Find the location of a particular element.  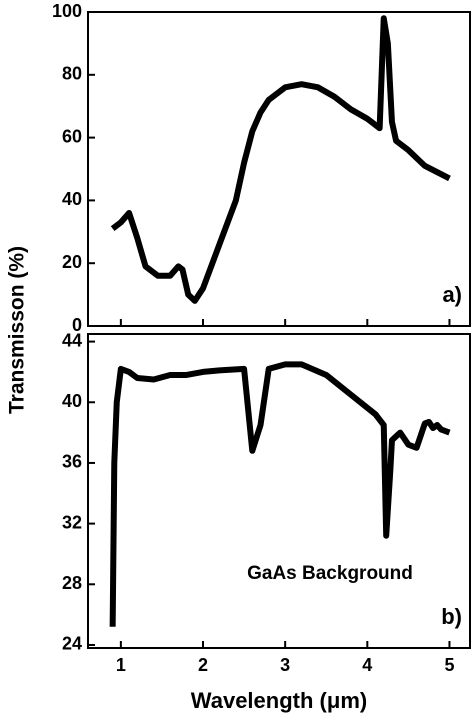

y-tick-label: 44 is located at coordinates (72, 340).